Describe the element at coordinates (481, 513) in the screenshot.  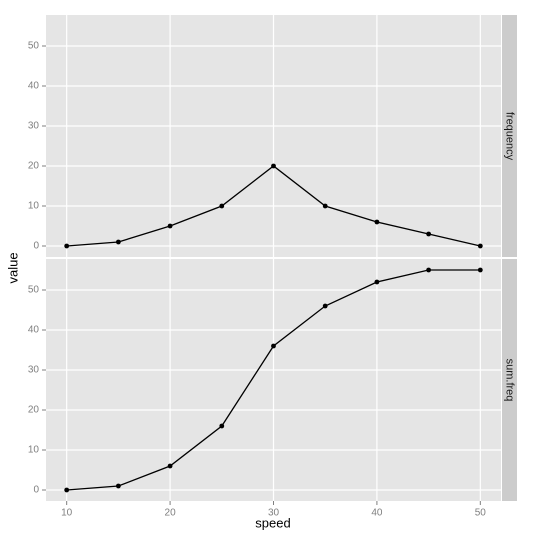
I see `x-tick-label: 50` at that location.